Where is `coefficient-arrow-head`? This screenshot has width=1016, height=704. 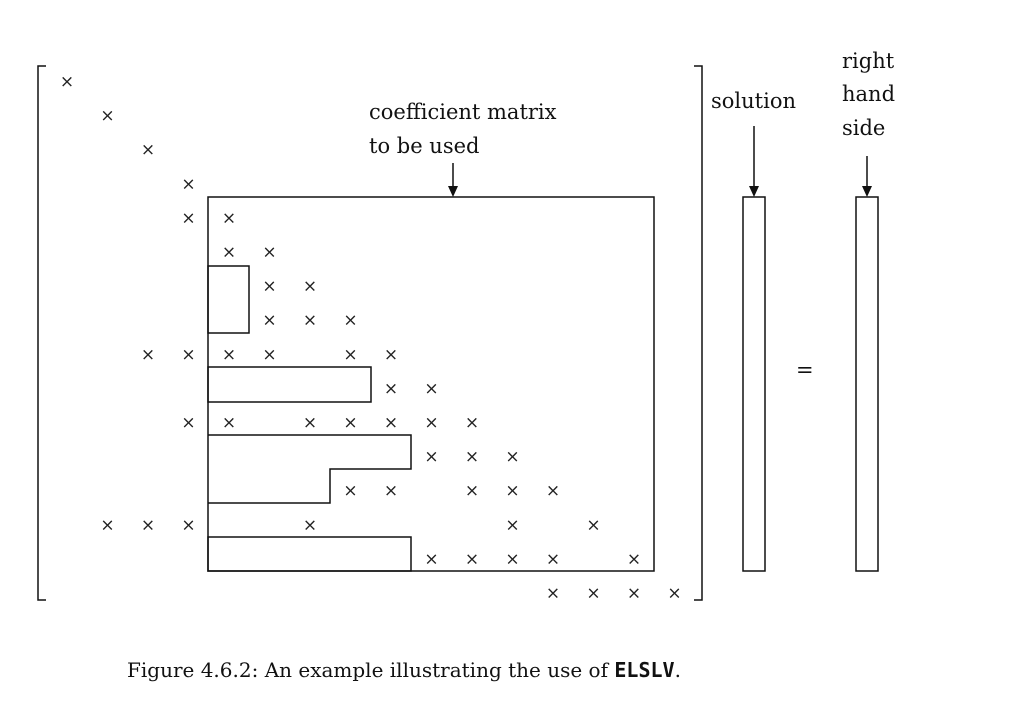
coefficient-arrow-head is located at coordinates (453, 191).